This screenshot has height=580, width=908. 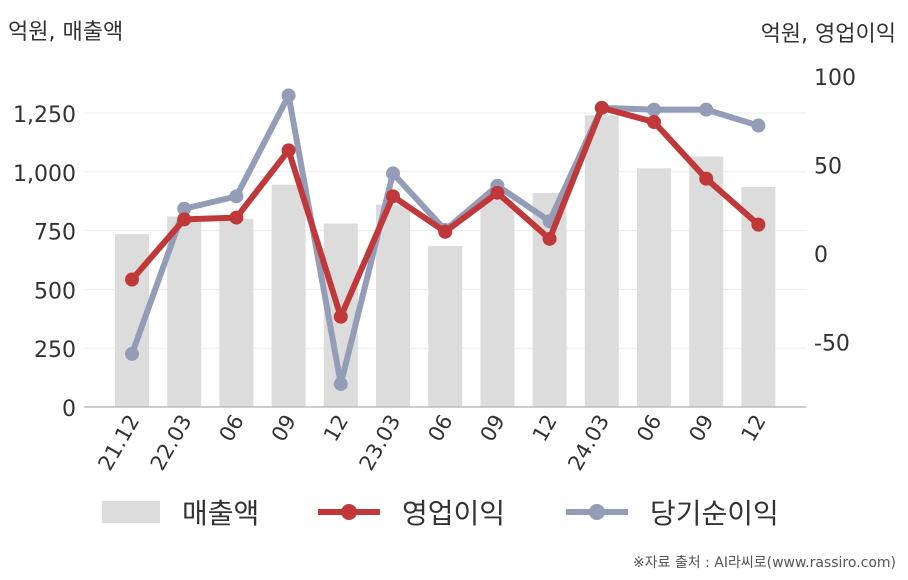 I want to click on left-tick-label: 250, so click(x=55, y=350).